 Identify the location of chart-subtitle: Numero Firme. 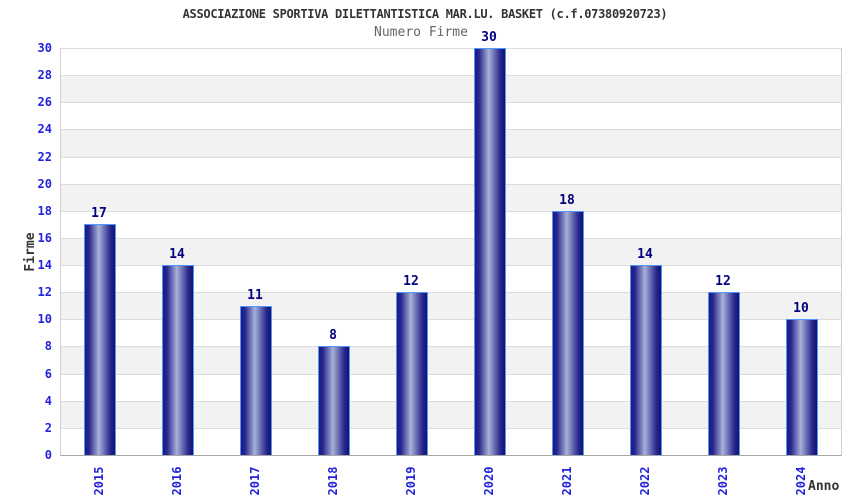
(421, 32).